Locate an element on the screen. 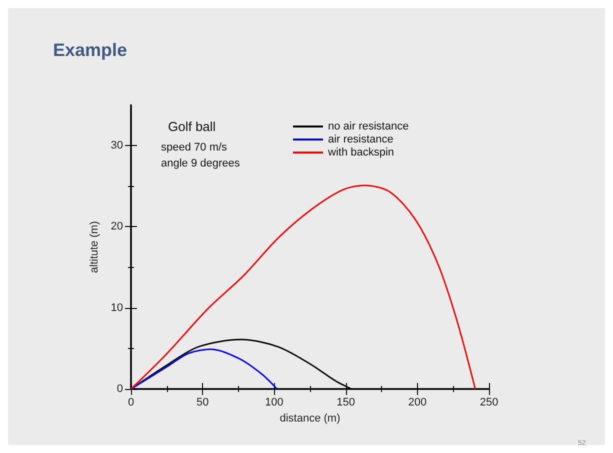 This screenshot has width=613, height=453. y-tick-label: 10 is located at coordinates (116, 308).